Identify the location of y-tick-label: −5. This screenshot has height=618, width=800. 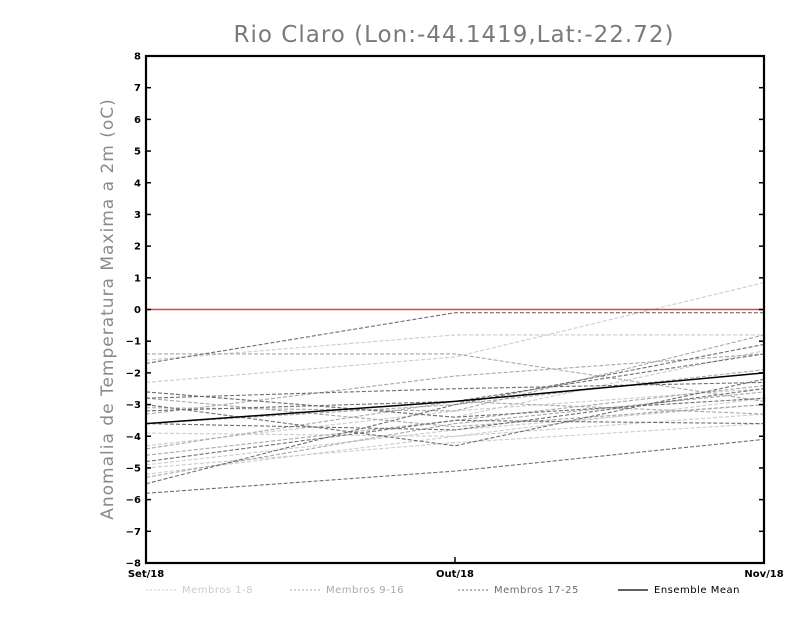
(133, 468).